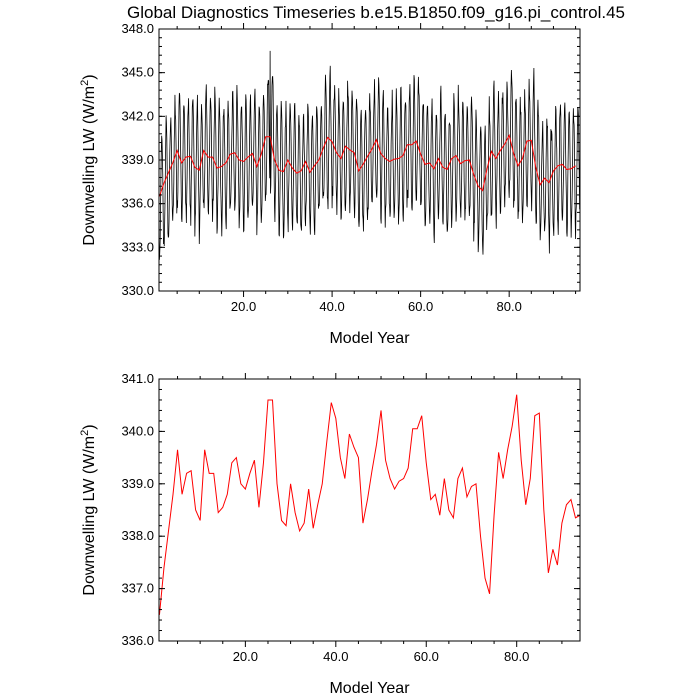 Image resolution: width=700 pixels, height=700 pixels. I want to click on y-tick-label: 341.0, so click(137, 378).